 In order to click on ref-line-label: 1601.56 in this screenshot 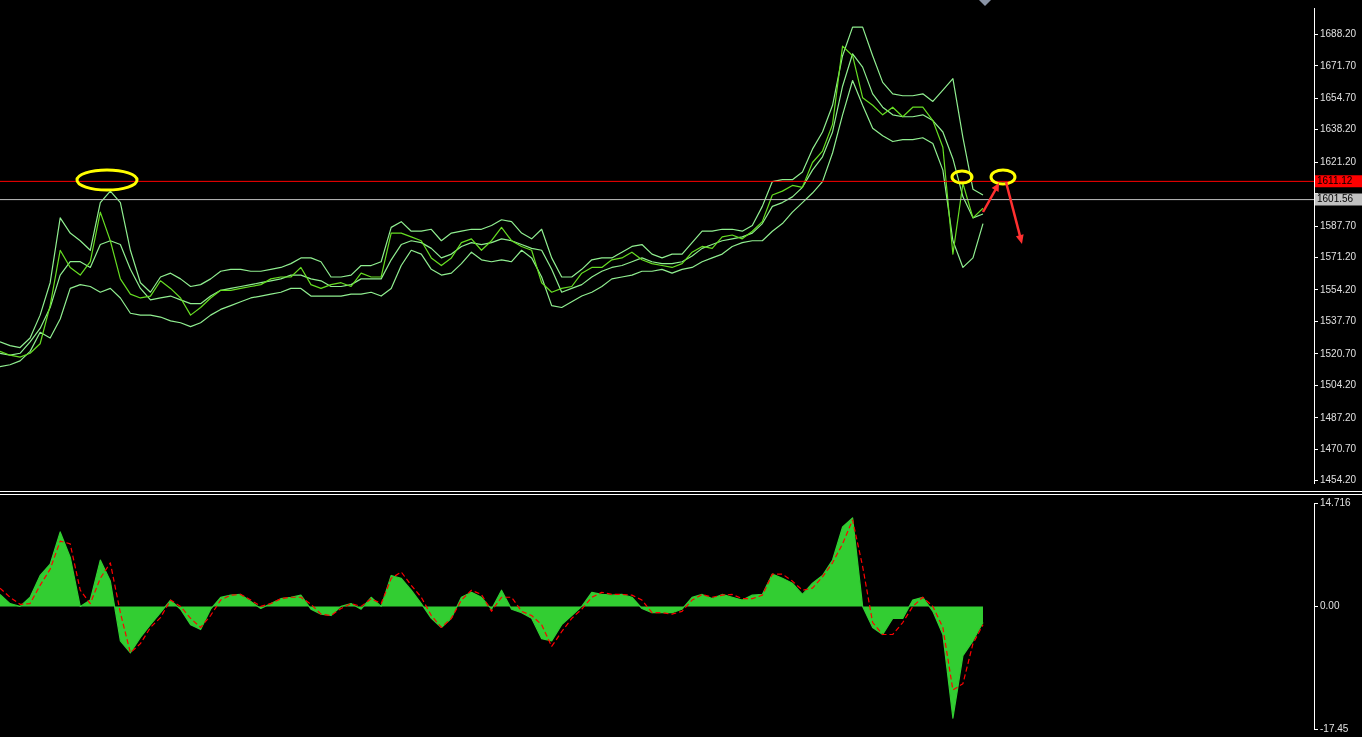, I will do `click(1335, 199)`.